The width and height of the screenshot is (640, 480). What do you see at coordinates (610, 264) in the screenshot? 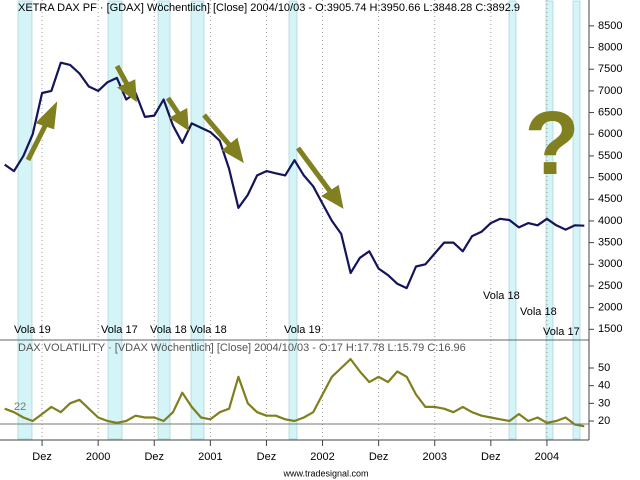
I see `y-tick-label: 3000` at bounding box center [610, 264].